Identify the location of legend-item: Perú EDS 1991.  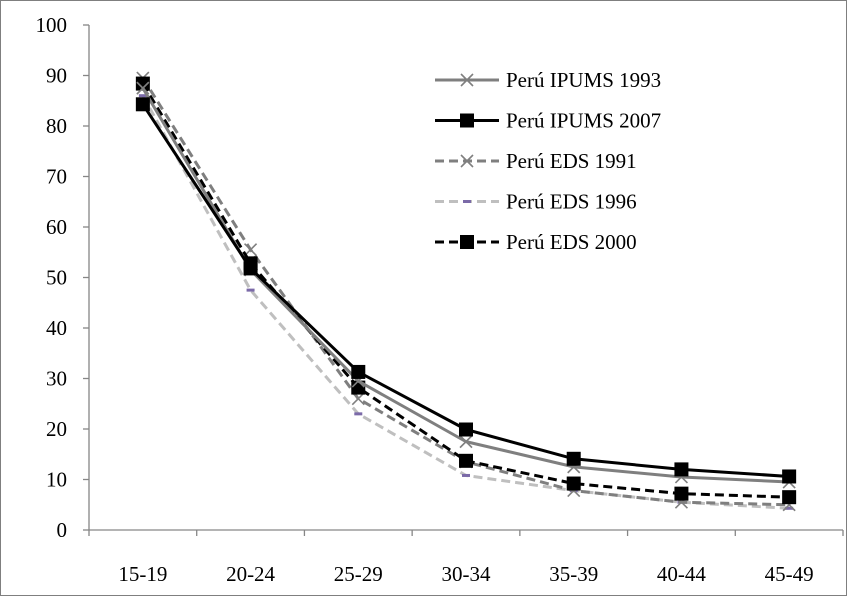
(536, 161).